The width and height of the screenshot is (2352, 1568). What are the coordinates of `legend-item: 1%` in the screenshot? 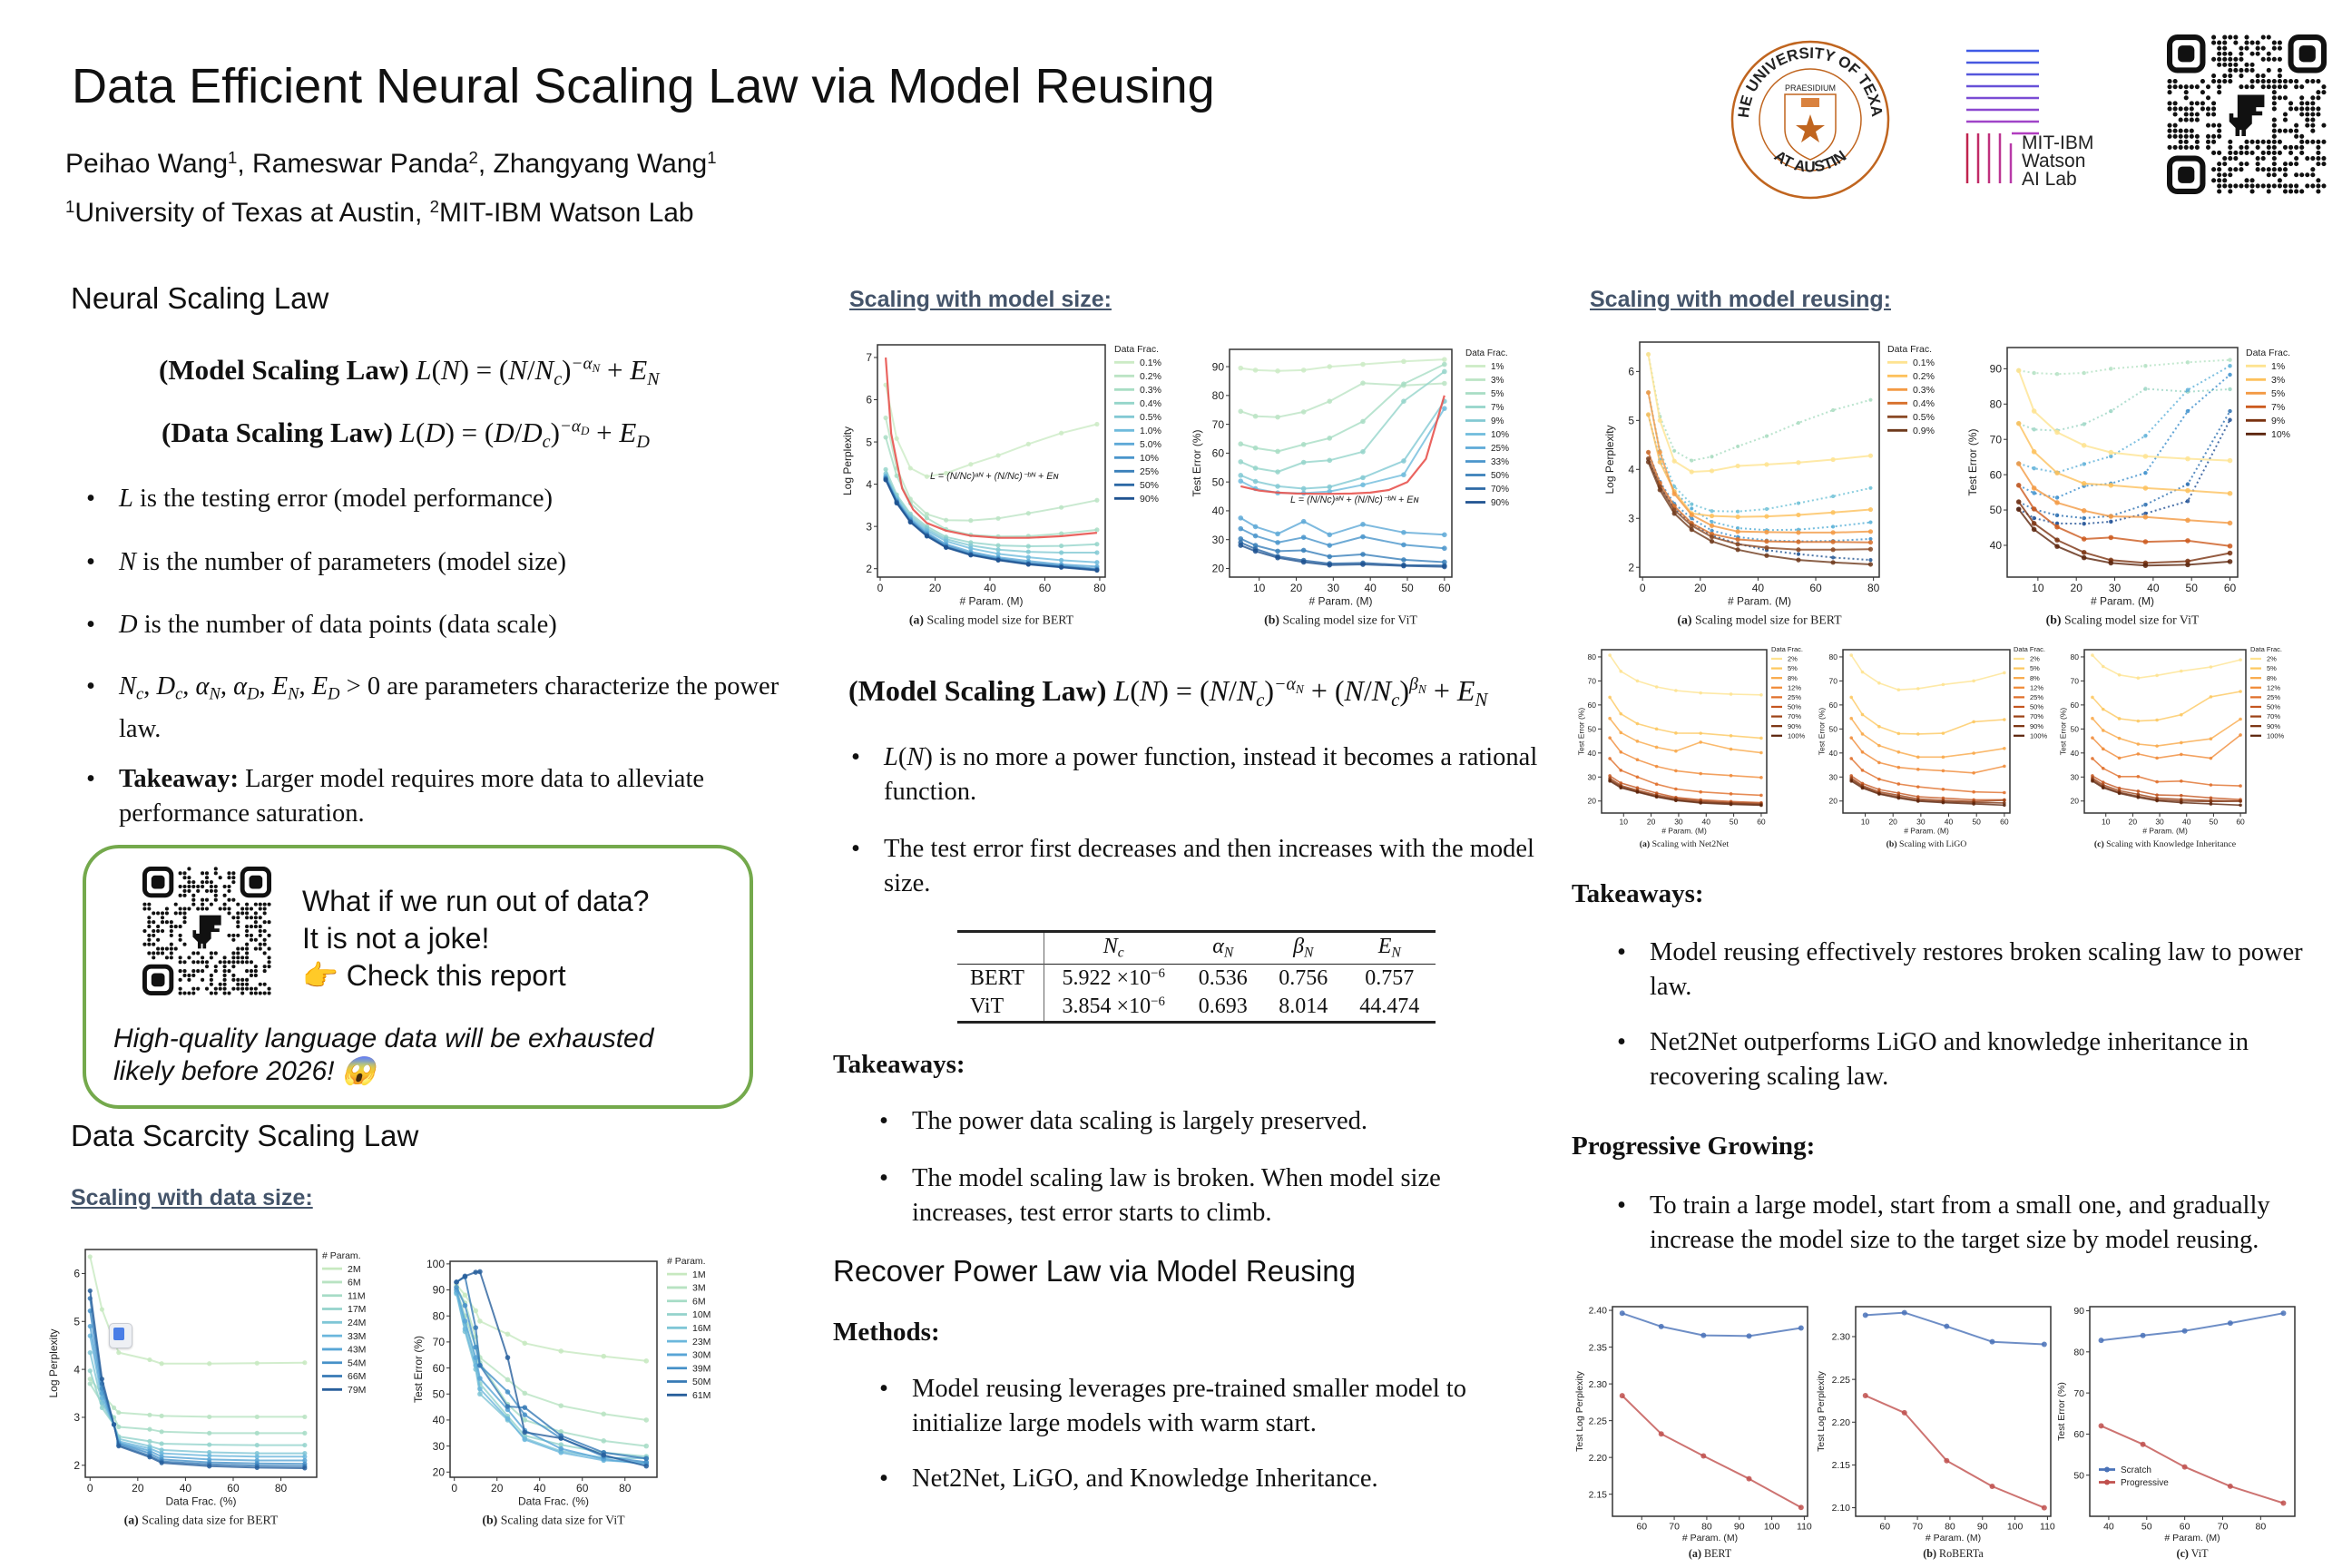 It's located at (2265, 366).